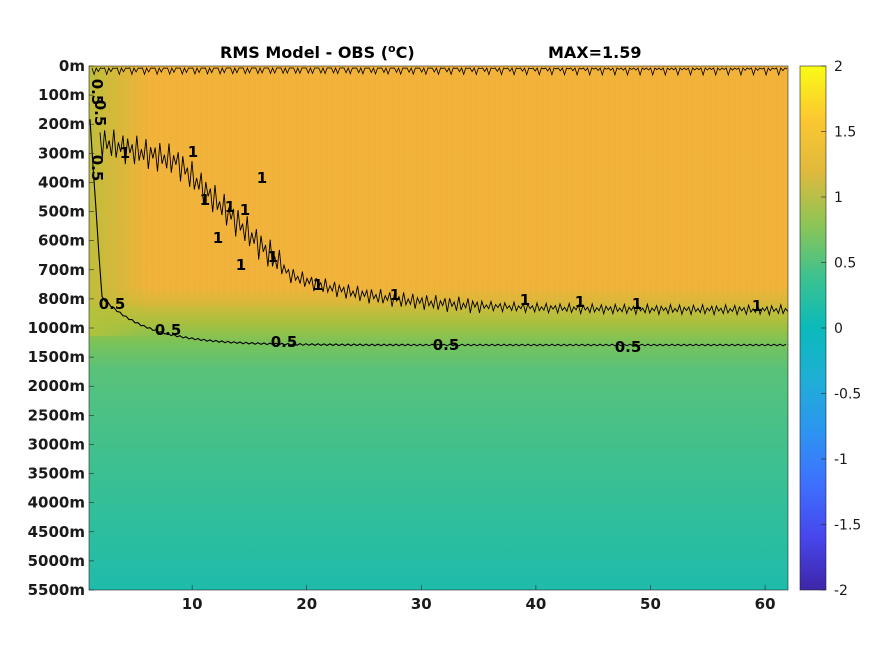 The width and height of the screenshot is (875, 656). Describe the element at coordinates (56, 415) in the screenshot. I see `y-tick-label: 2500m` at that location.